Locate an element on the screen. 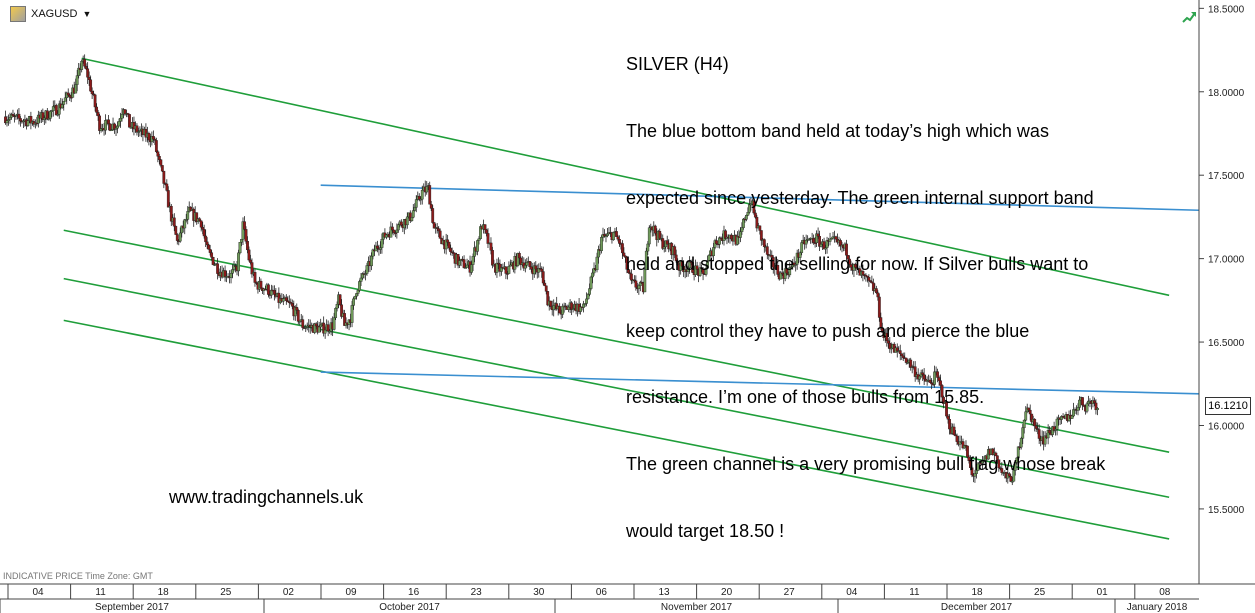 The height and width of the screenshot is (613, 1255). month-label: October 2017 is located at coordinates (409, 607).